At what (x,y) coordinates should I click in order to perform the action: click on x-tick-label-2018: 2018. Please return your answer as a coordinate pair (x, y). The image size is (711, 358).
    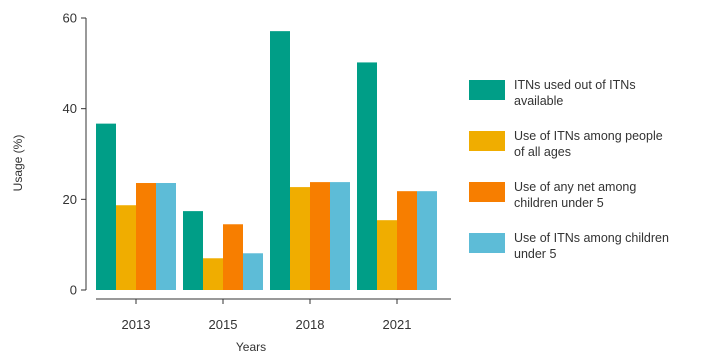
    Looking at the image, I should click on (310, 324).